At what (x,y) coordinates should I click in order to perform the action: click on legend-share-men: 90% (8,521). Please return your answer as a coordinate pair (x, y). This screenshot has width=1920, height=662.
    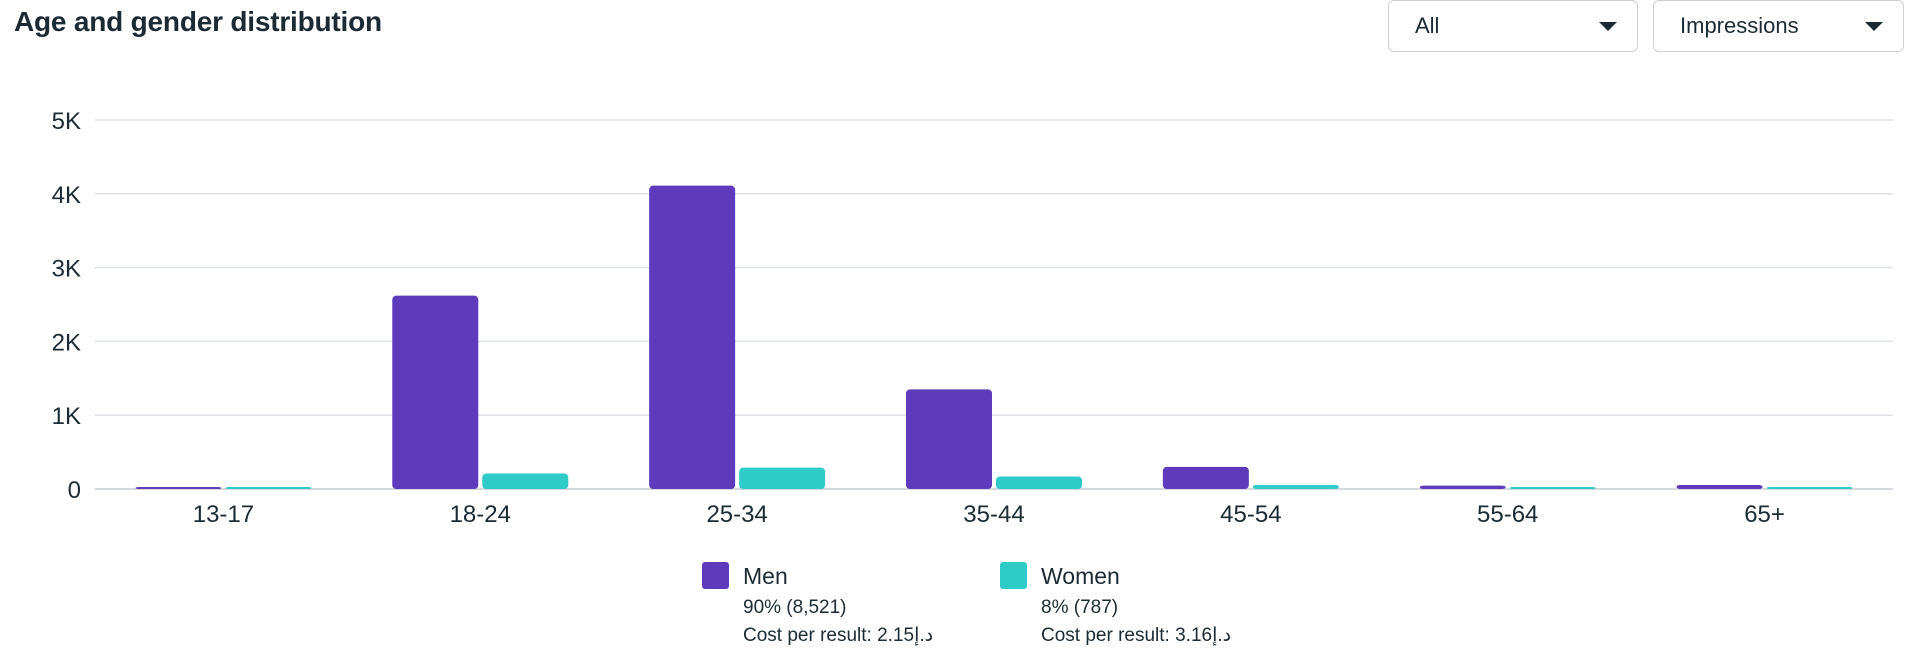
    Looking at the image, I should click on (795, 607).